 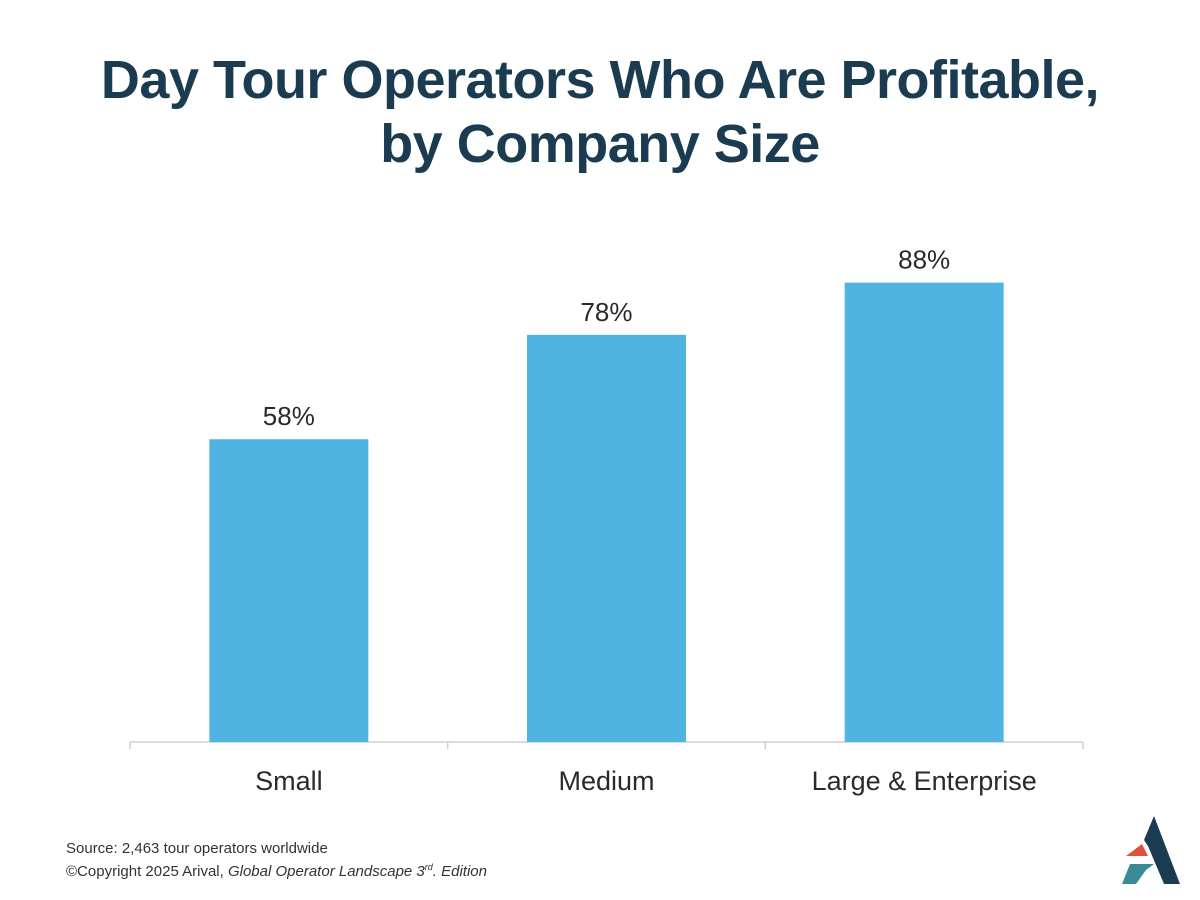 What do you see at coordinates (924, 260) in the screenshot?
I see `data-label: 88%` at bounding box center [924, 260].